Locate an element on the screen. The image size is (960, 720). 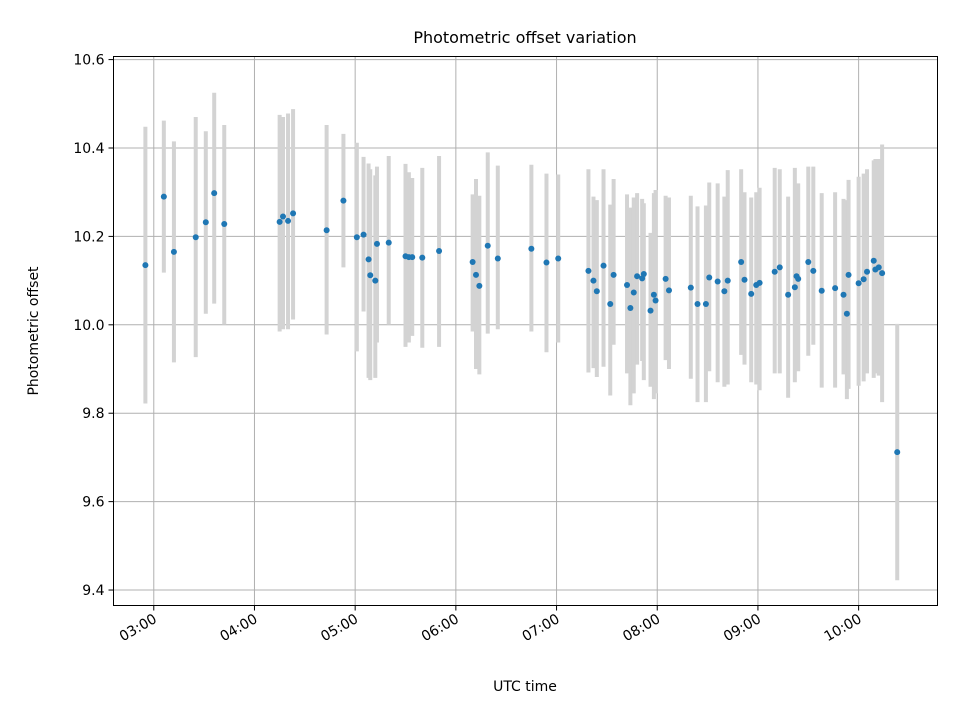
x-tick-label: 08:00 is located at coordinates (641, 628).